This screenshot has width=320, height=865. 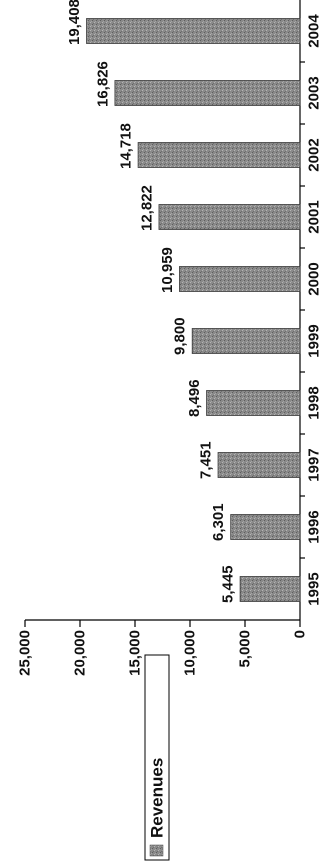 What do you see at coordinates (180, 336) in the screenshot?
I see `data-label-1999: 9,800` at bounding box center [180, 336].